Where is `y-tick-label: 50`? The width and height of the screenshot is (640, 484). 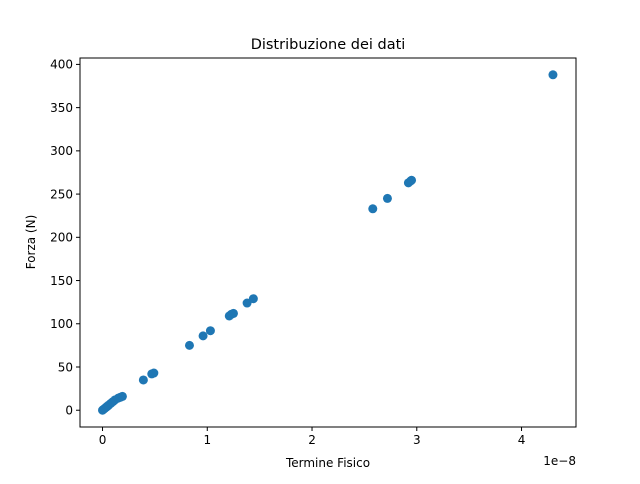 y-tick-label: 50 is located at coordinates (65, 367).